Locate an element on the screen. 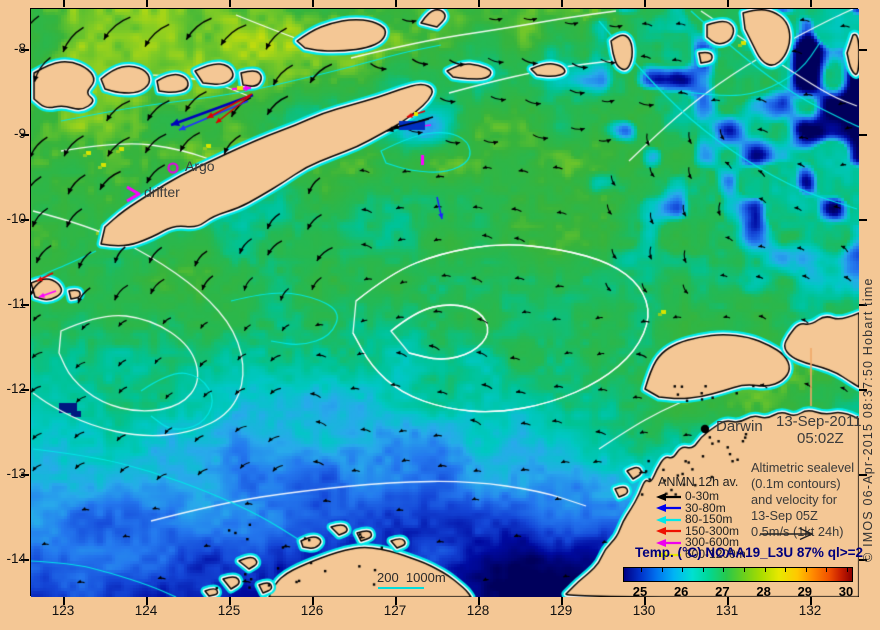 This screenshot has height=630, width=880. x-tick-label: 126 is located at coordinates (312, 610).